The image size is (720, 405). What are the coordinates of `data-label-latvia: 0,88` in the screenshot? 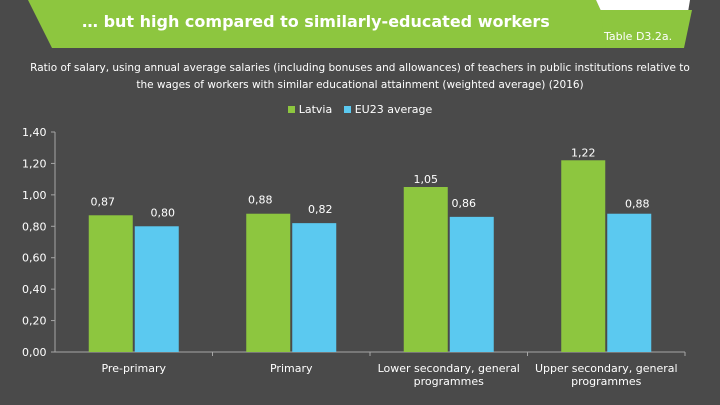 It's located at (260, 200).